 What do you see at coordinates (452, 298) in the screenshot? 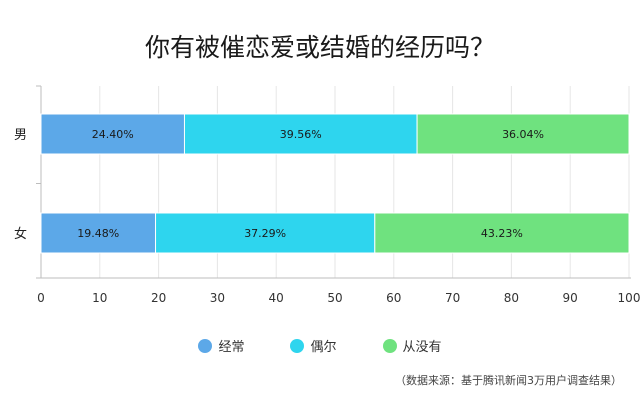
I see `x-tick-label: 70` at bounding box center [452, 298].